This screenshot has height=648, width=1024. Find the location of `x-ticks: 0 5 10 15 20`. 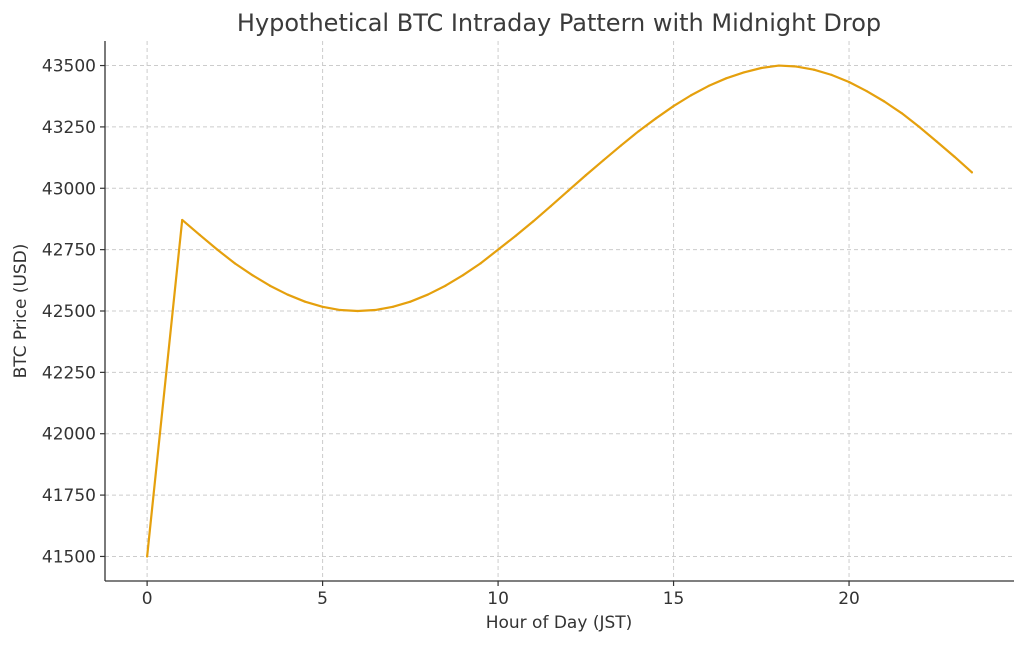

x-ticks: 0 5 10 15 20 is located at coordinates (501, 595).